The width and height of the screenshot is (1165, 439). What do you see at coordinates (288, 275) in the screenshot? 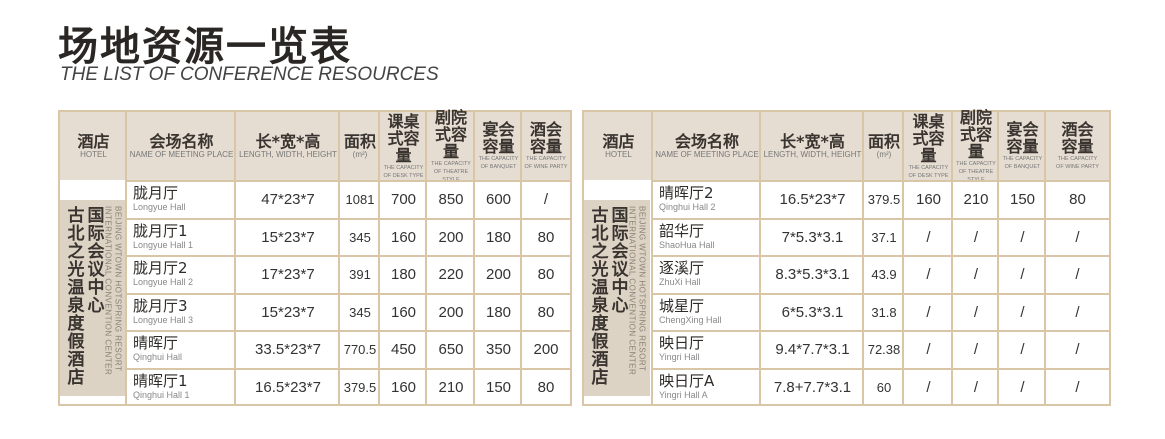
I see `cell-dims: 17*23*7` at bounding box center [288, 275].